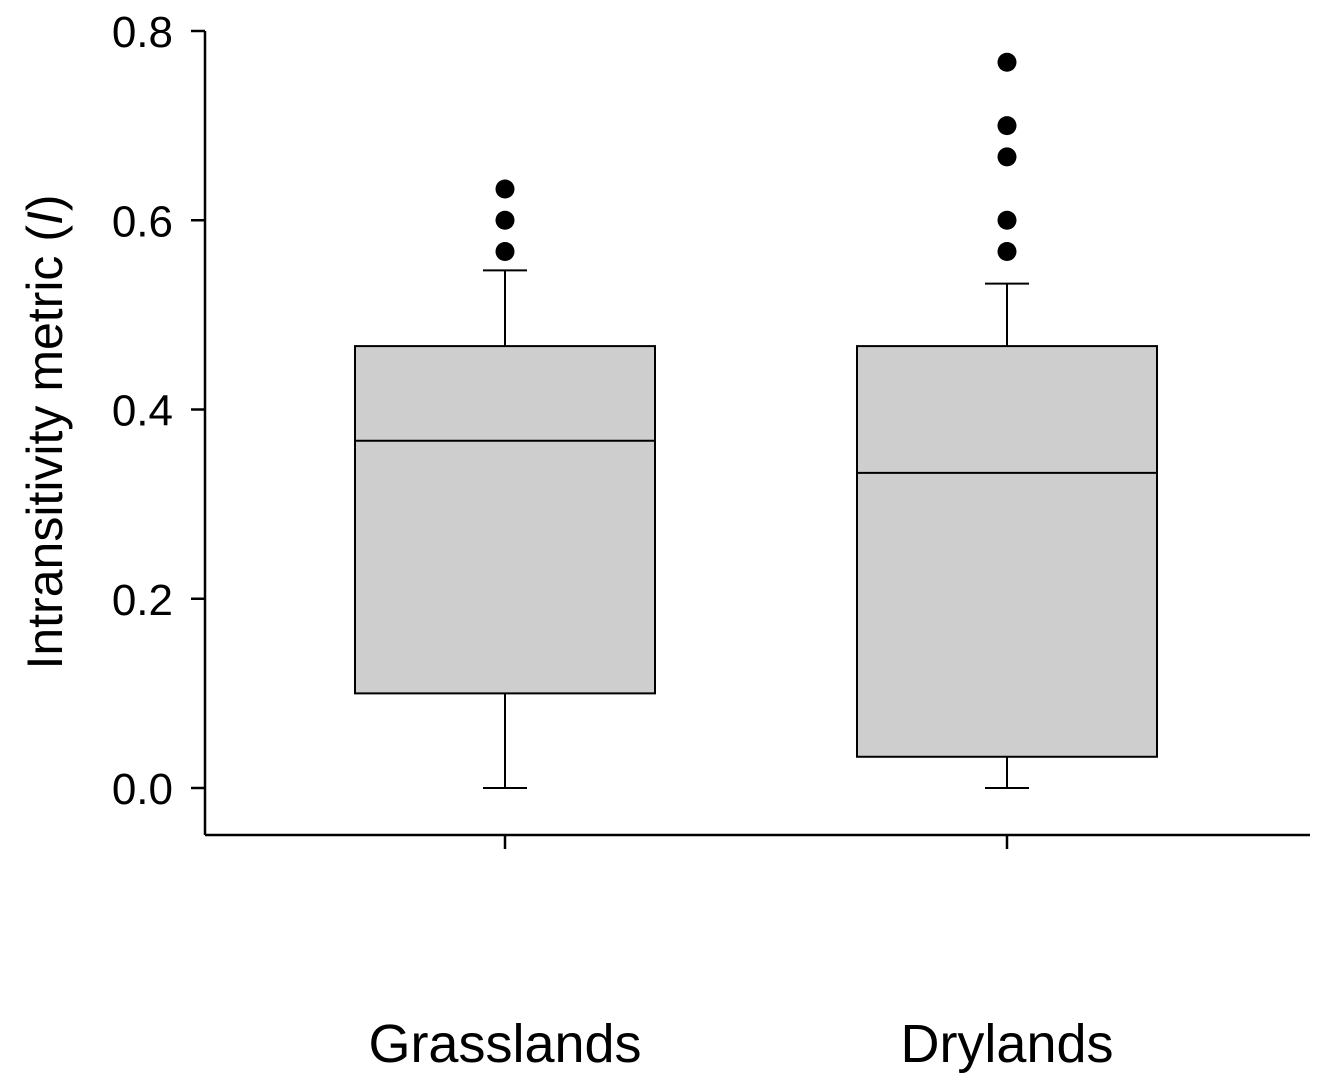 This screenshot has height=1077, width=1320. Describe the element at coordinates (45, 447) in the screenshot. I see `y-axis-title-text: Intransitivity metric (` at that location.